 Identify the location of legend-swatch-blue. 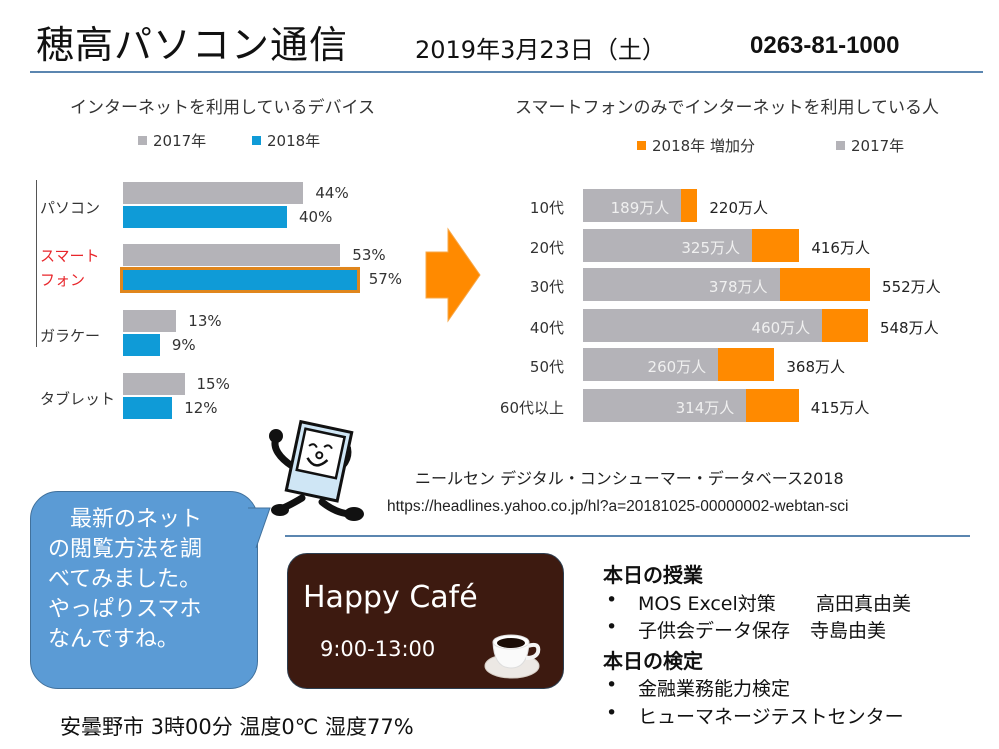
(256, 140).